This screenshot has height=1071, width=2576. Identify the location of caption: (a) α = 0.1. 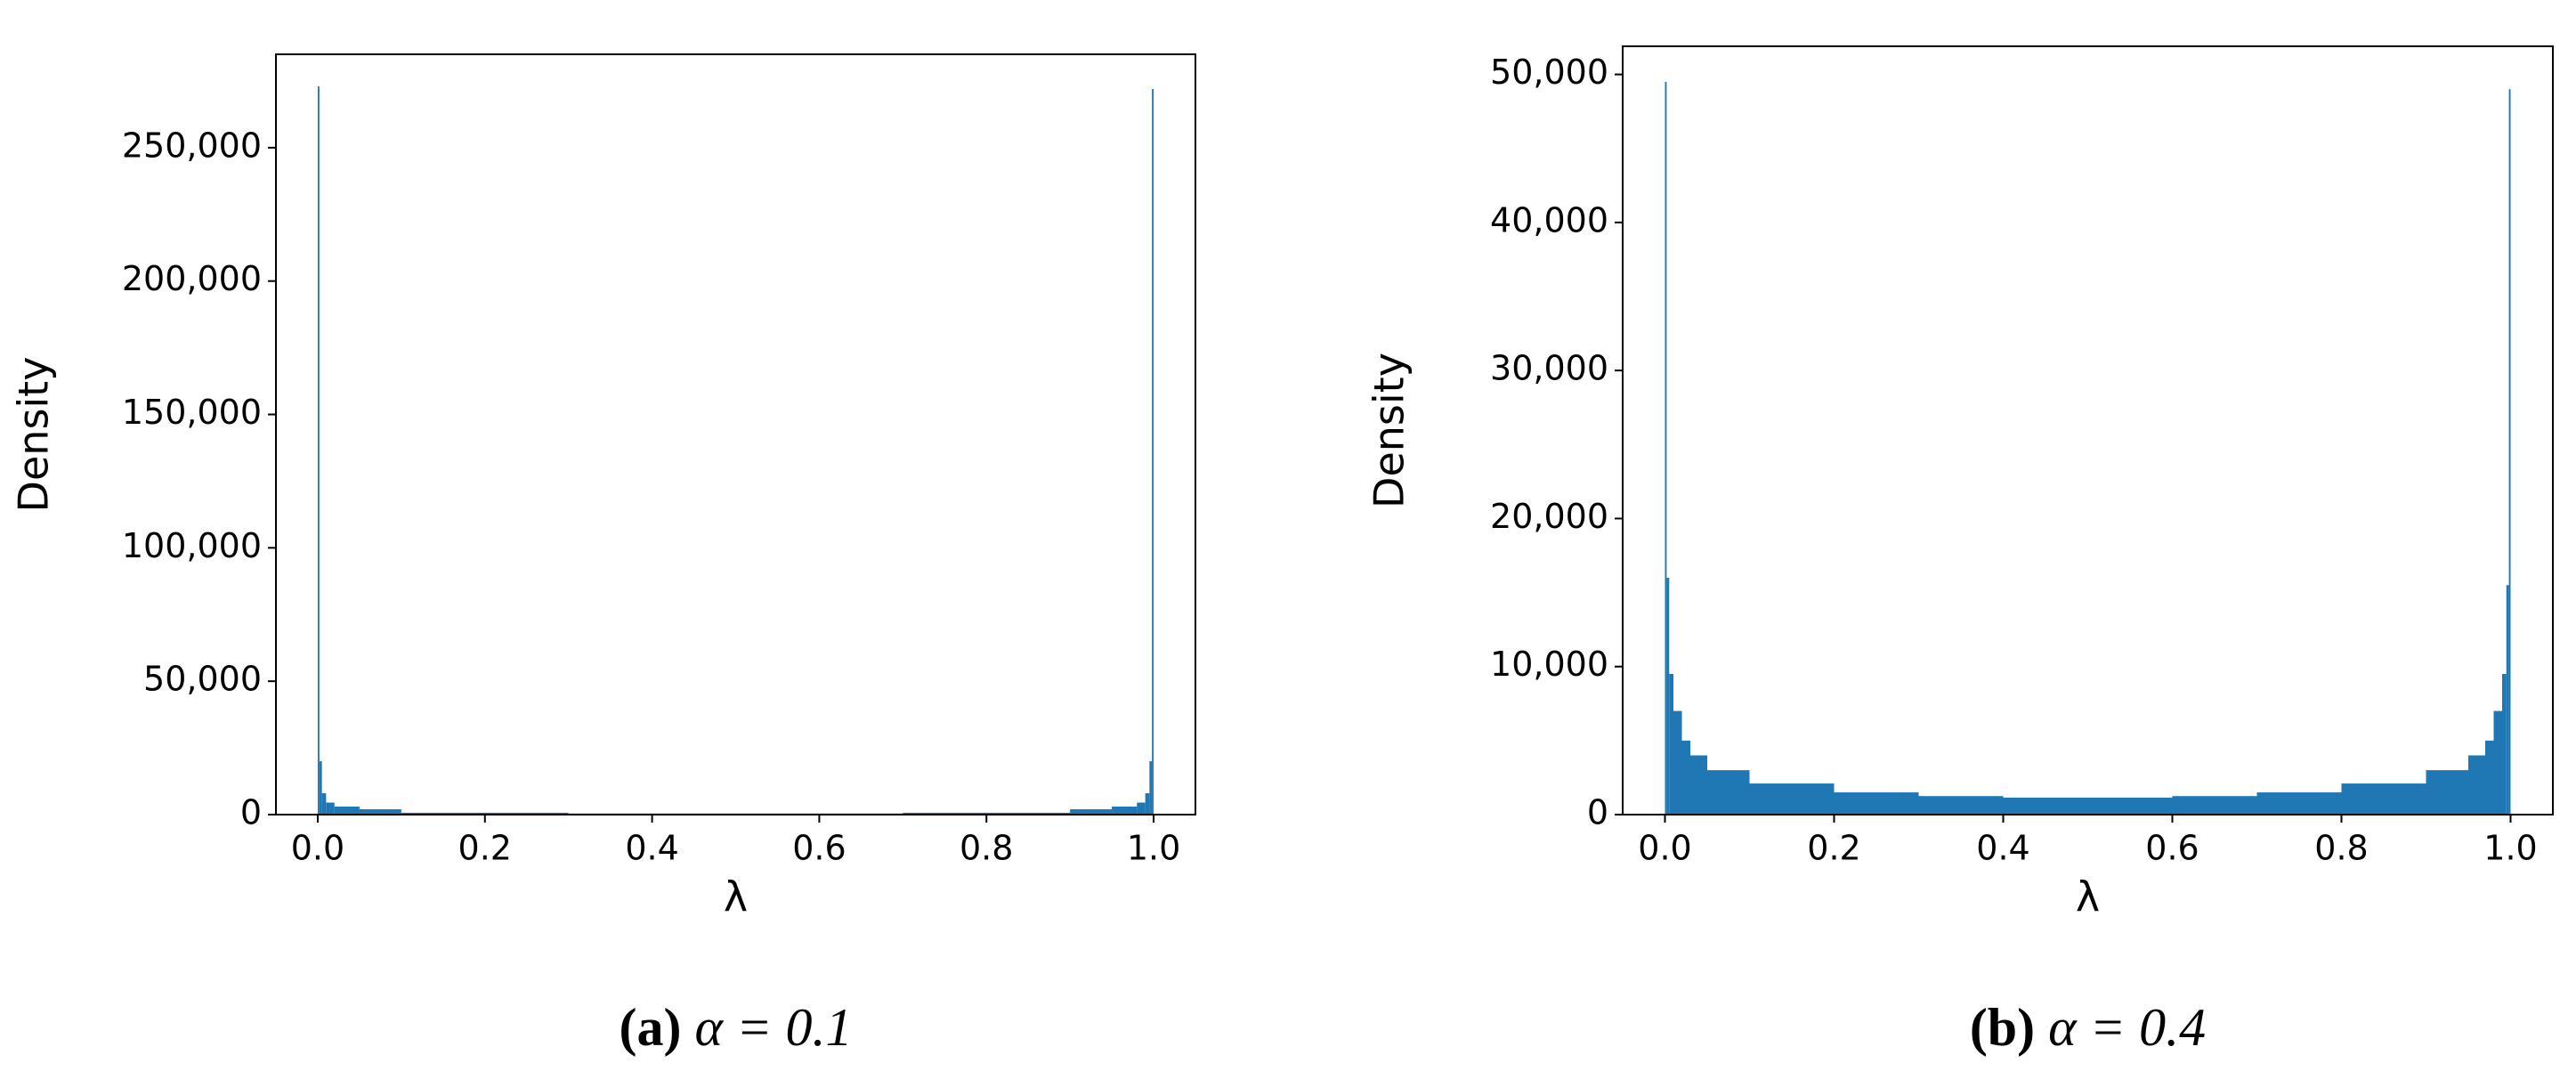
(736, 1027).